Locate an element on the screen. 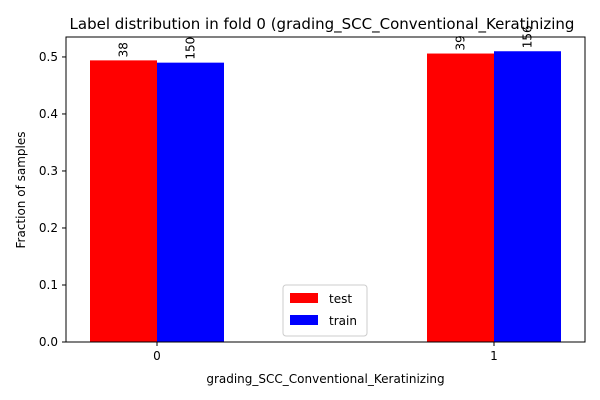 The width and height of the screenshot is (600, 400). y-tick-label: 0.0 is located at coordinates (48, 342).